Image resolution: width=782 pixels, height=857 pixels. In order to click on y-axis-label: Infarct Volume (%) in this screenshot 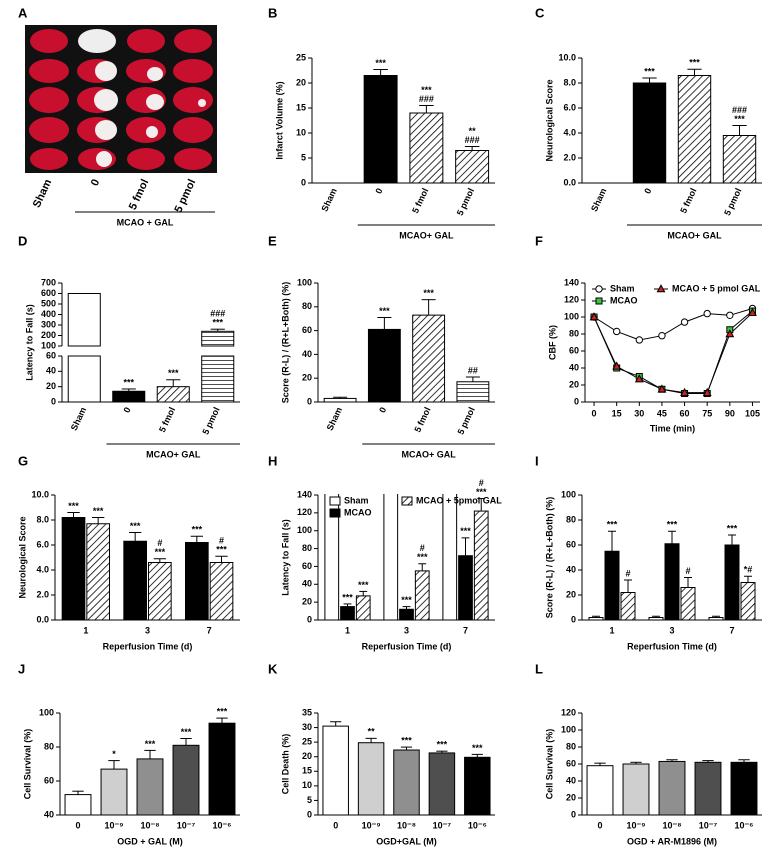, I will do `click(279, 120)`.